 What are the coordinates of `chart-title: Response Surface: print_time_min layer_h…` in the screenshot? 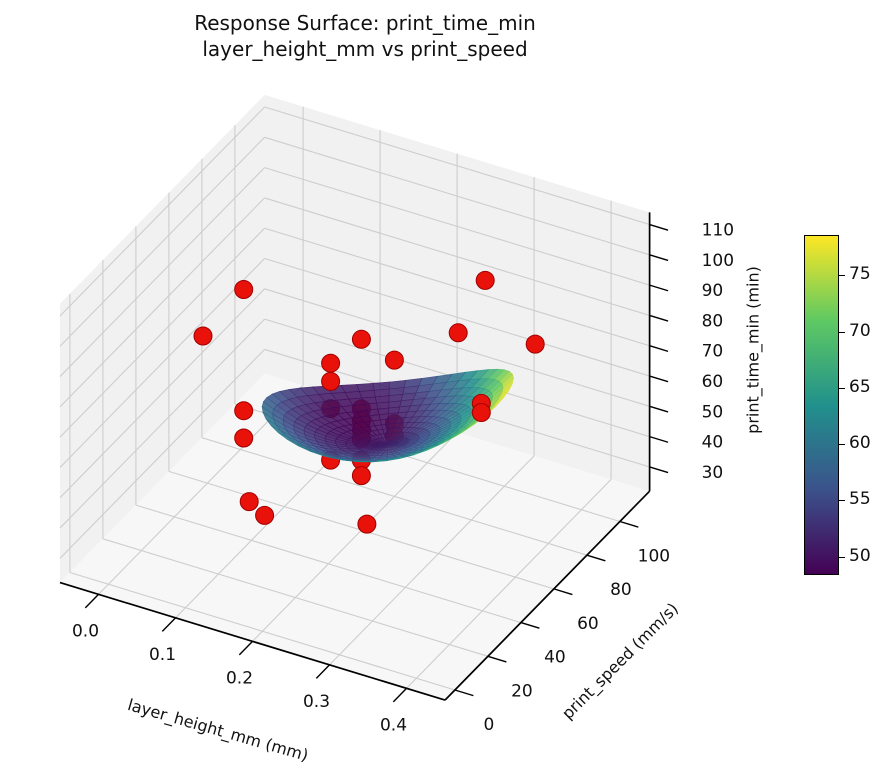 It's located at (365, 36).